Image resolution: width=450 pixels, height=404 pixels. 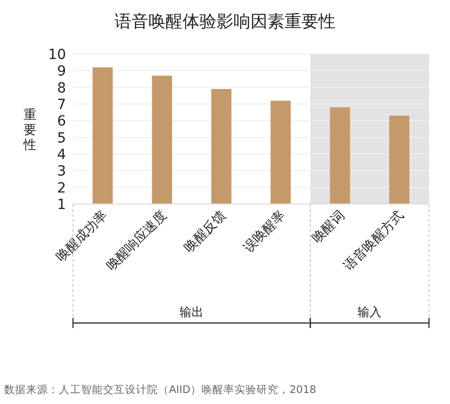 I want to click on y-tick-label: 9, so click(x=61, y=72).